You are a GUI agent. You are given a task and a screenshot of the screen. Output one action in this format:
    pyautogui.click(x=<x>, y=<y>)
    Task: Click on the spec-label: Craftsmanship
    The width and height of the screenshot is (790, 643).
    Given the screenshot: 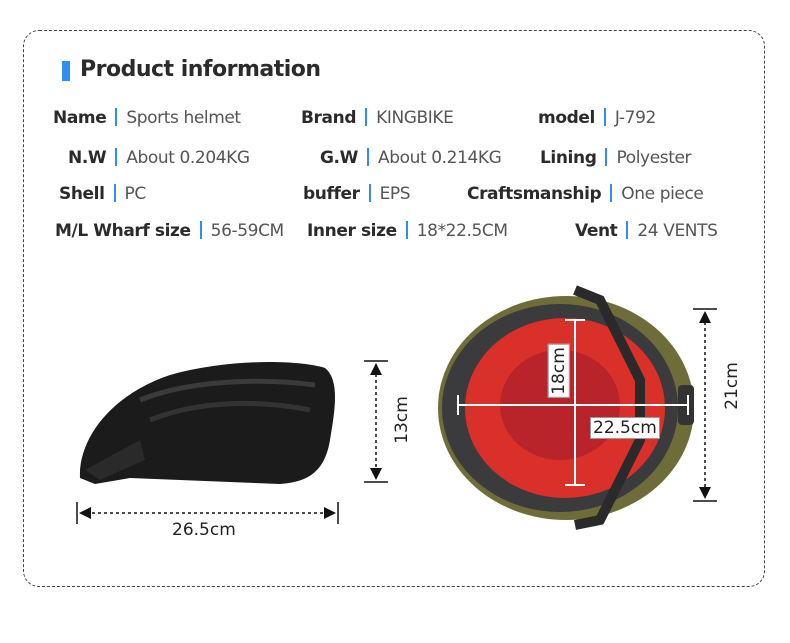 What is the action you would take?
    pyautogui.click(x=534, y=194)
    